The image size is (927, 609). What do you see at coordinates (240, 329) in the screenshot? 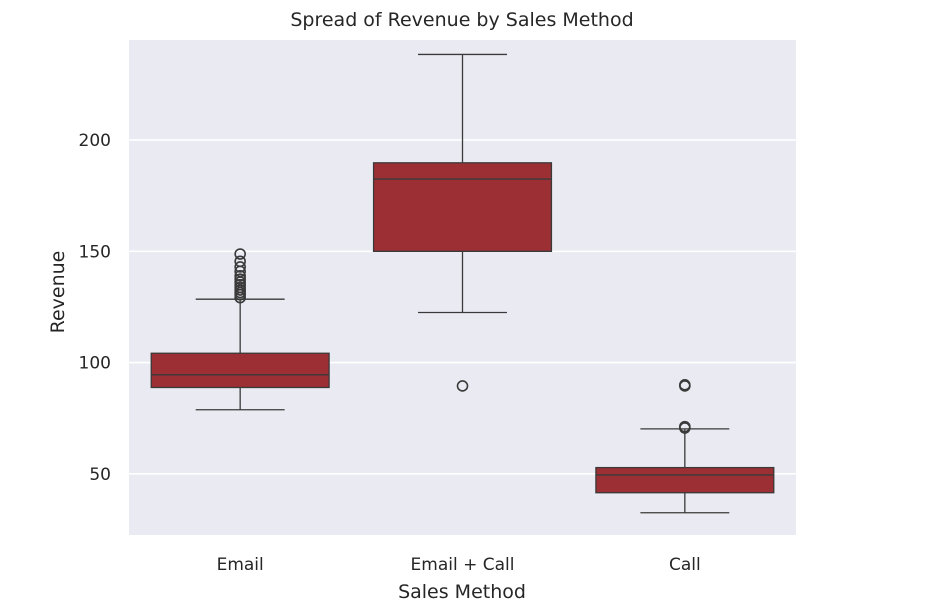
I see `box-group-email` at bounding box center [240, 329].